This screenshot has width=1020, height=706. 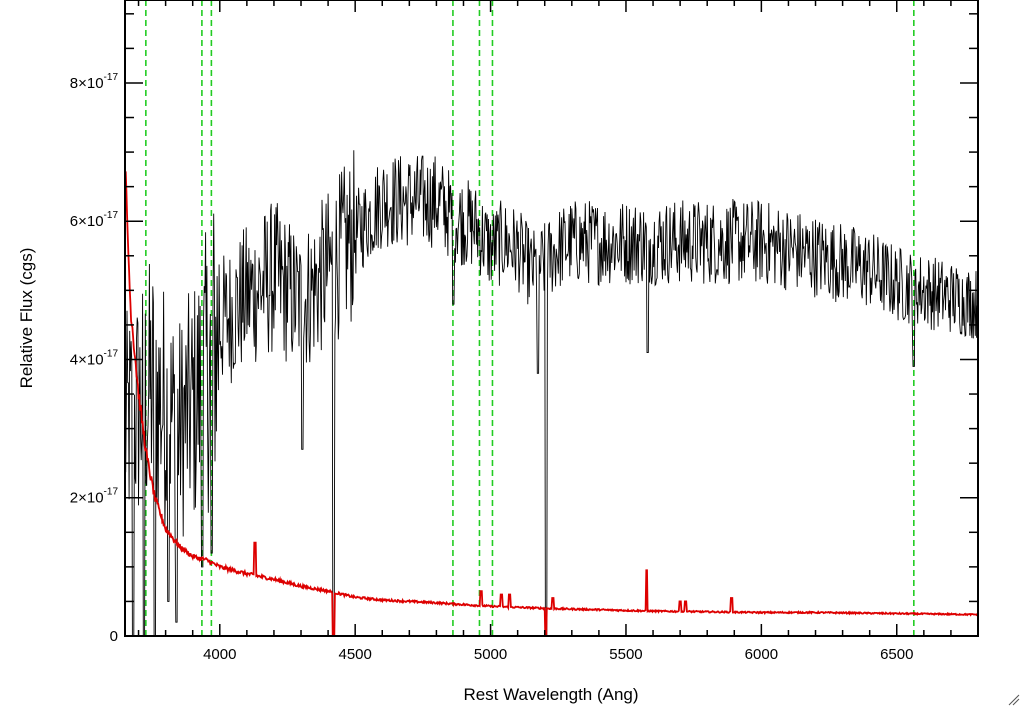 What do you see at coordinates (625, 654) in the screenshot?
I see `x-tick-label: 5500` at bounding box center [625, 654].